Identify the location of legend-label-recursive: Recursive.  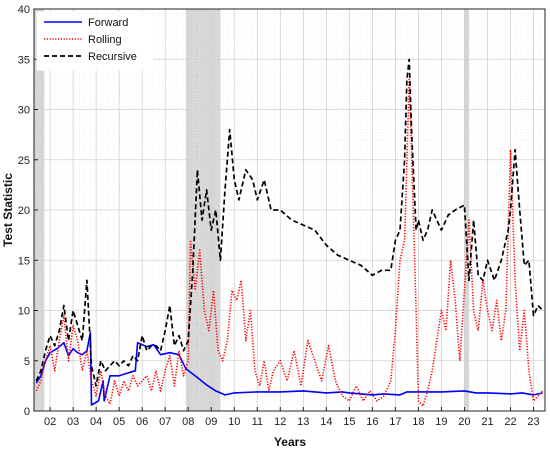
(112, 57).